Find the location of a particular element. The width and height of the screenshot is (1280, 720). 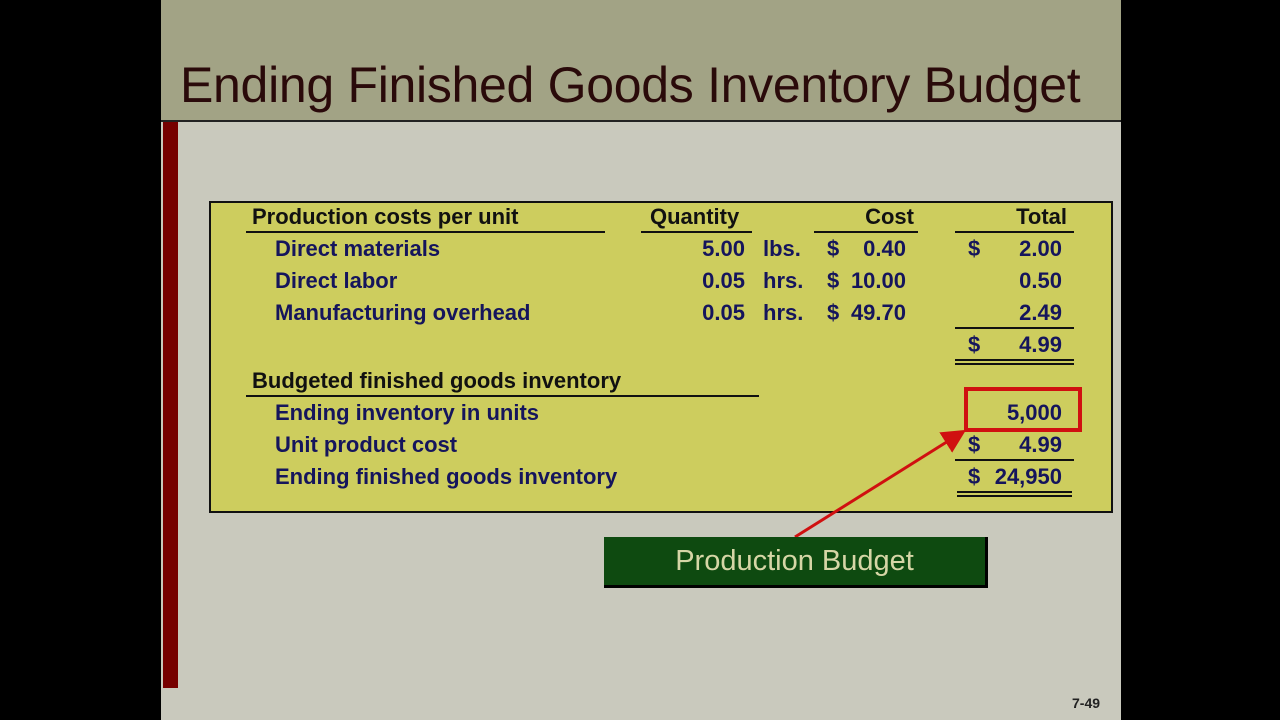

page-number: 7-49 is located at coordinates (1086, 703).